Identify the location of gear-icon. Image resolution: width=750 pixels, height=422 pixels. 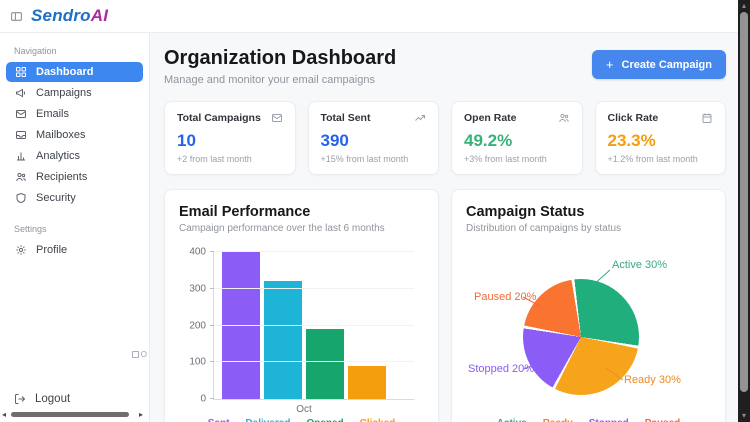
(21, 250).